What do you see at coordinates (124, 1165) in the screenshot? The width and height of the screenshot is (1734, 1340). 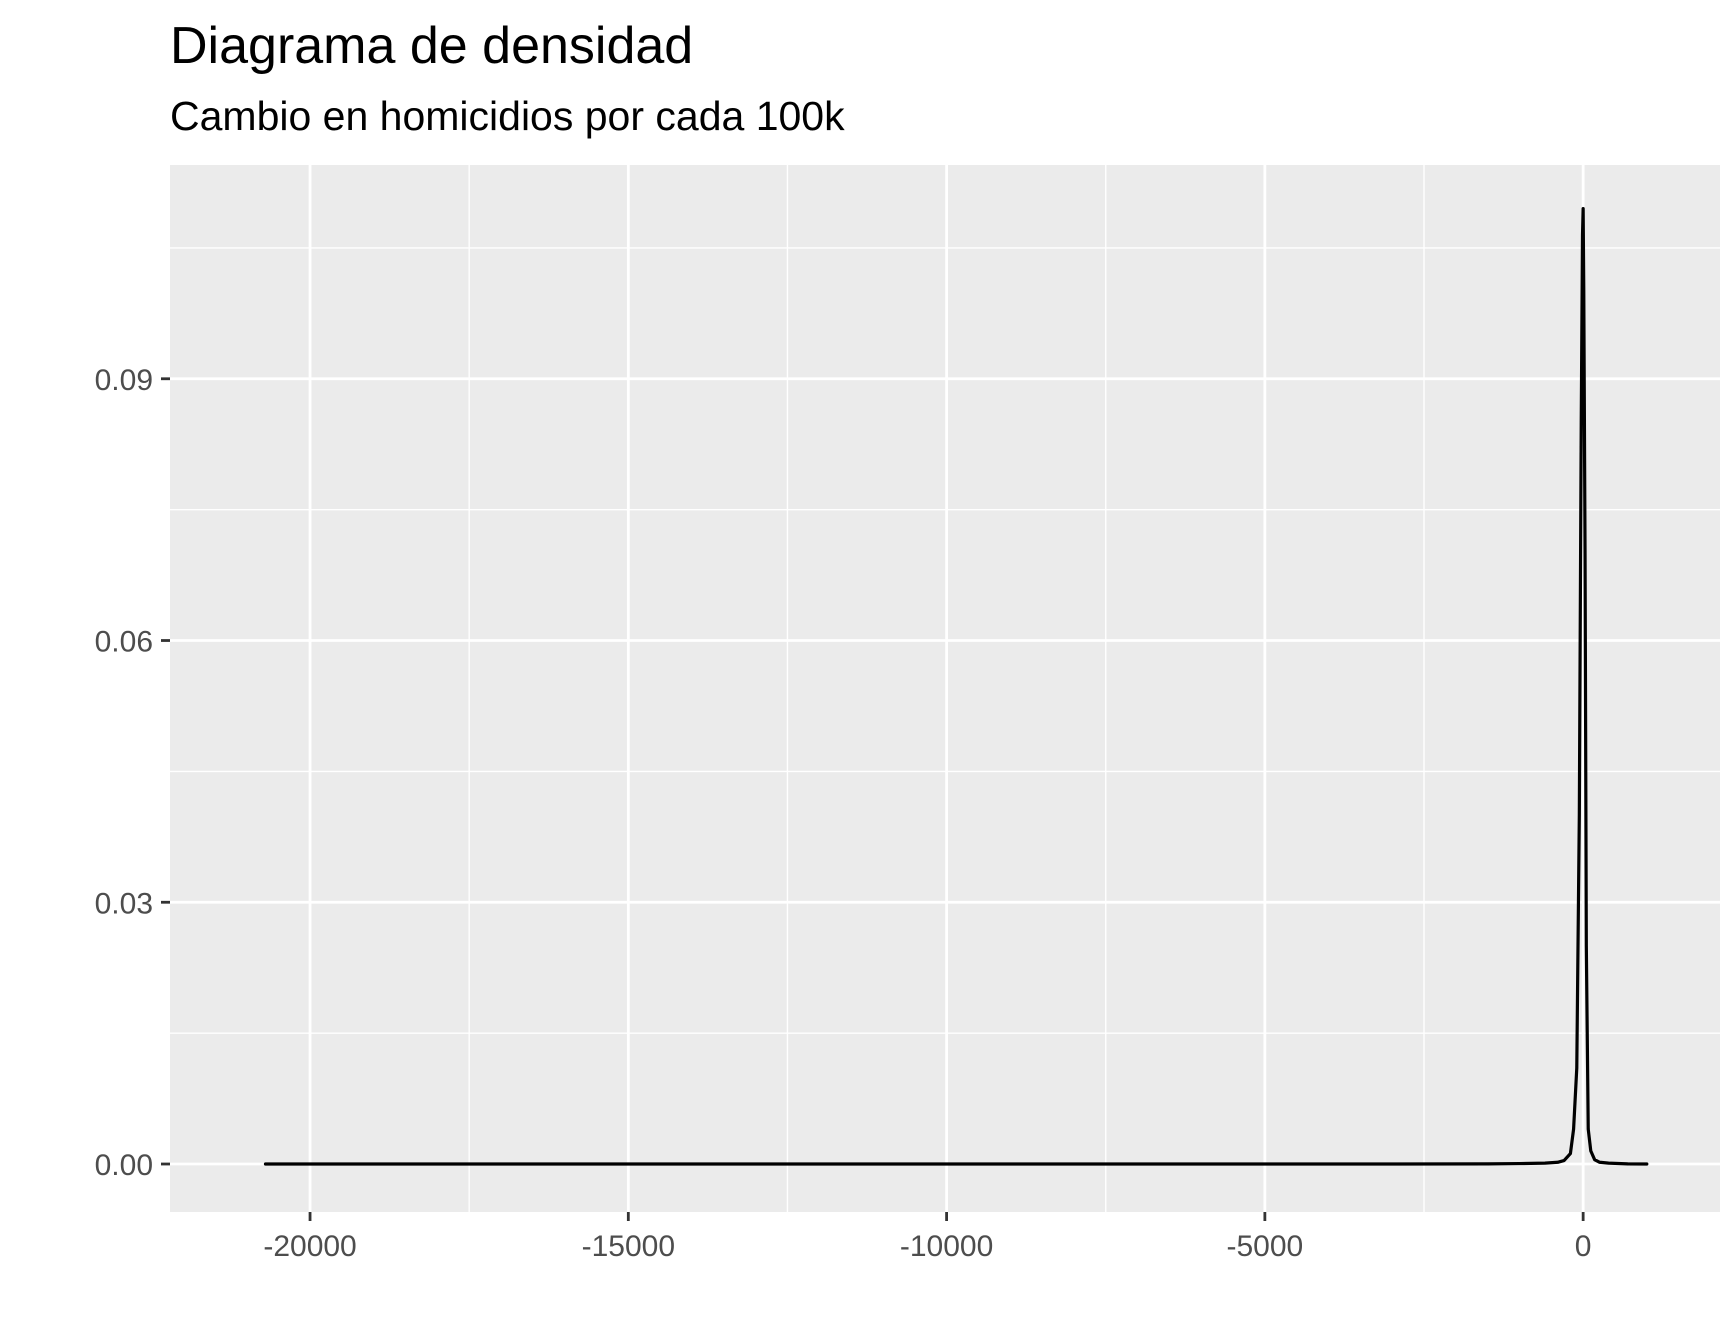 I see `y-tick-label: 0.00` at bounding box center [124, 1165].